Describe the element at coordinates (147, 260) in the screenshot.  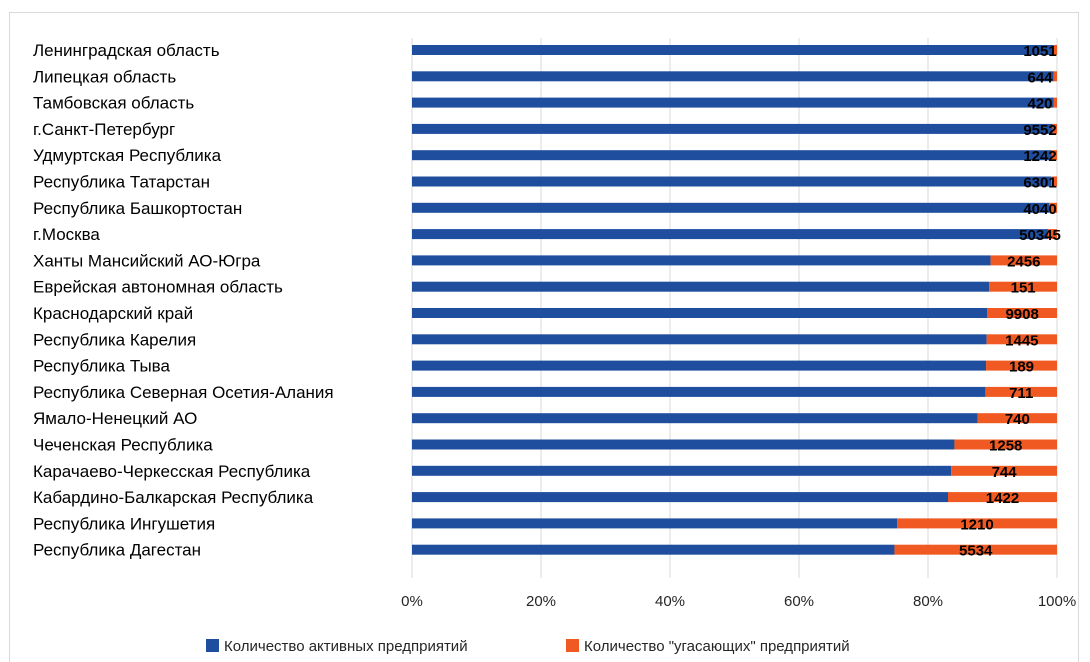
I see `category-label: Ханты Мансийский АО-Югра` at that location.